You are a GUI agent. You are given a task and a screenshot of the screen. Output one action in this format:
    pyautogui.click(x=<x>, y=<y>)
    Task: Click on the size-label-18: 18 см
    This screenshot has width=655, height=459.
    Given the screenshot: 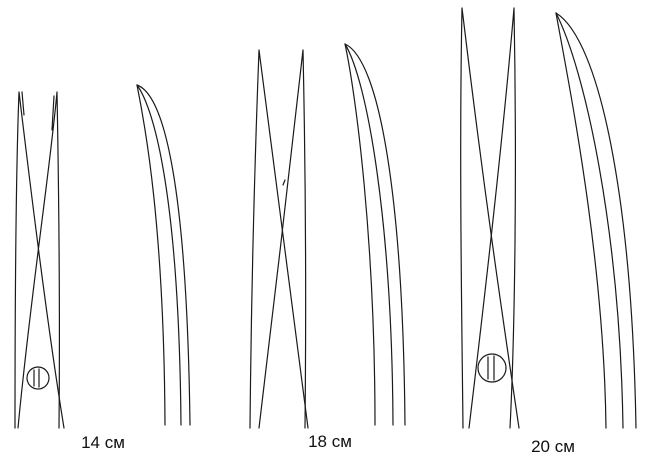 What is the action you would take?
    pyautogui.click(x=330, y=441)
    